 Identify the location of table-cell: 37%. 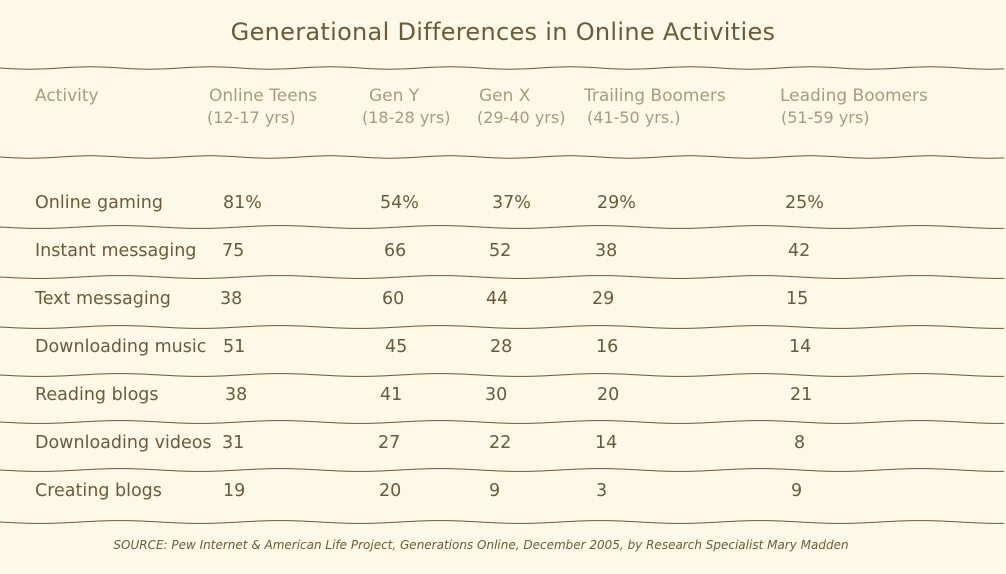
(511, 203).